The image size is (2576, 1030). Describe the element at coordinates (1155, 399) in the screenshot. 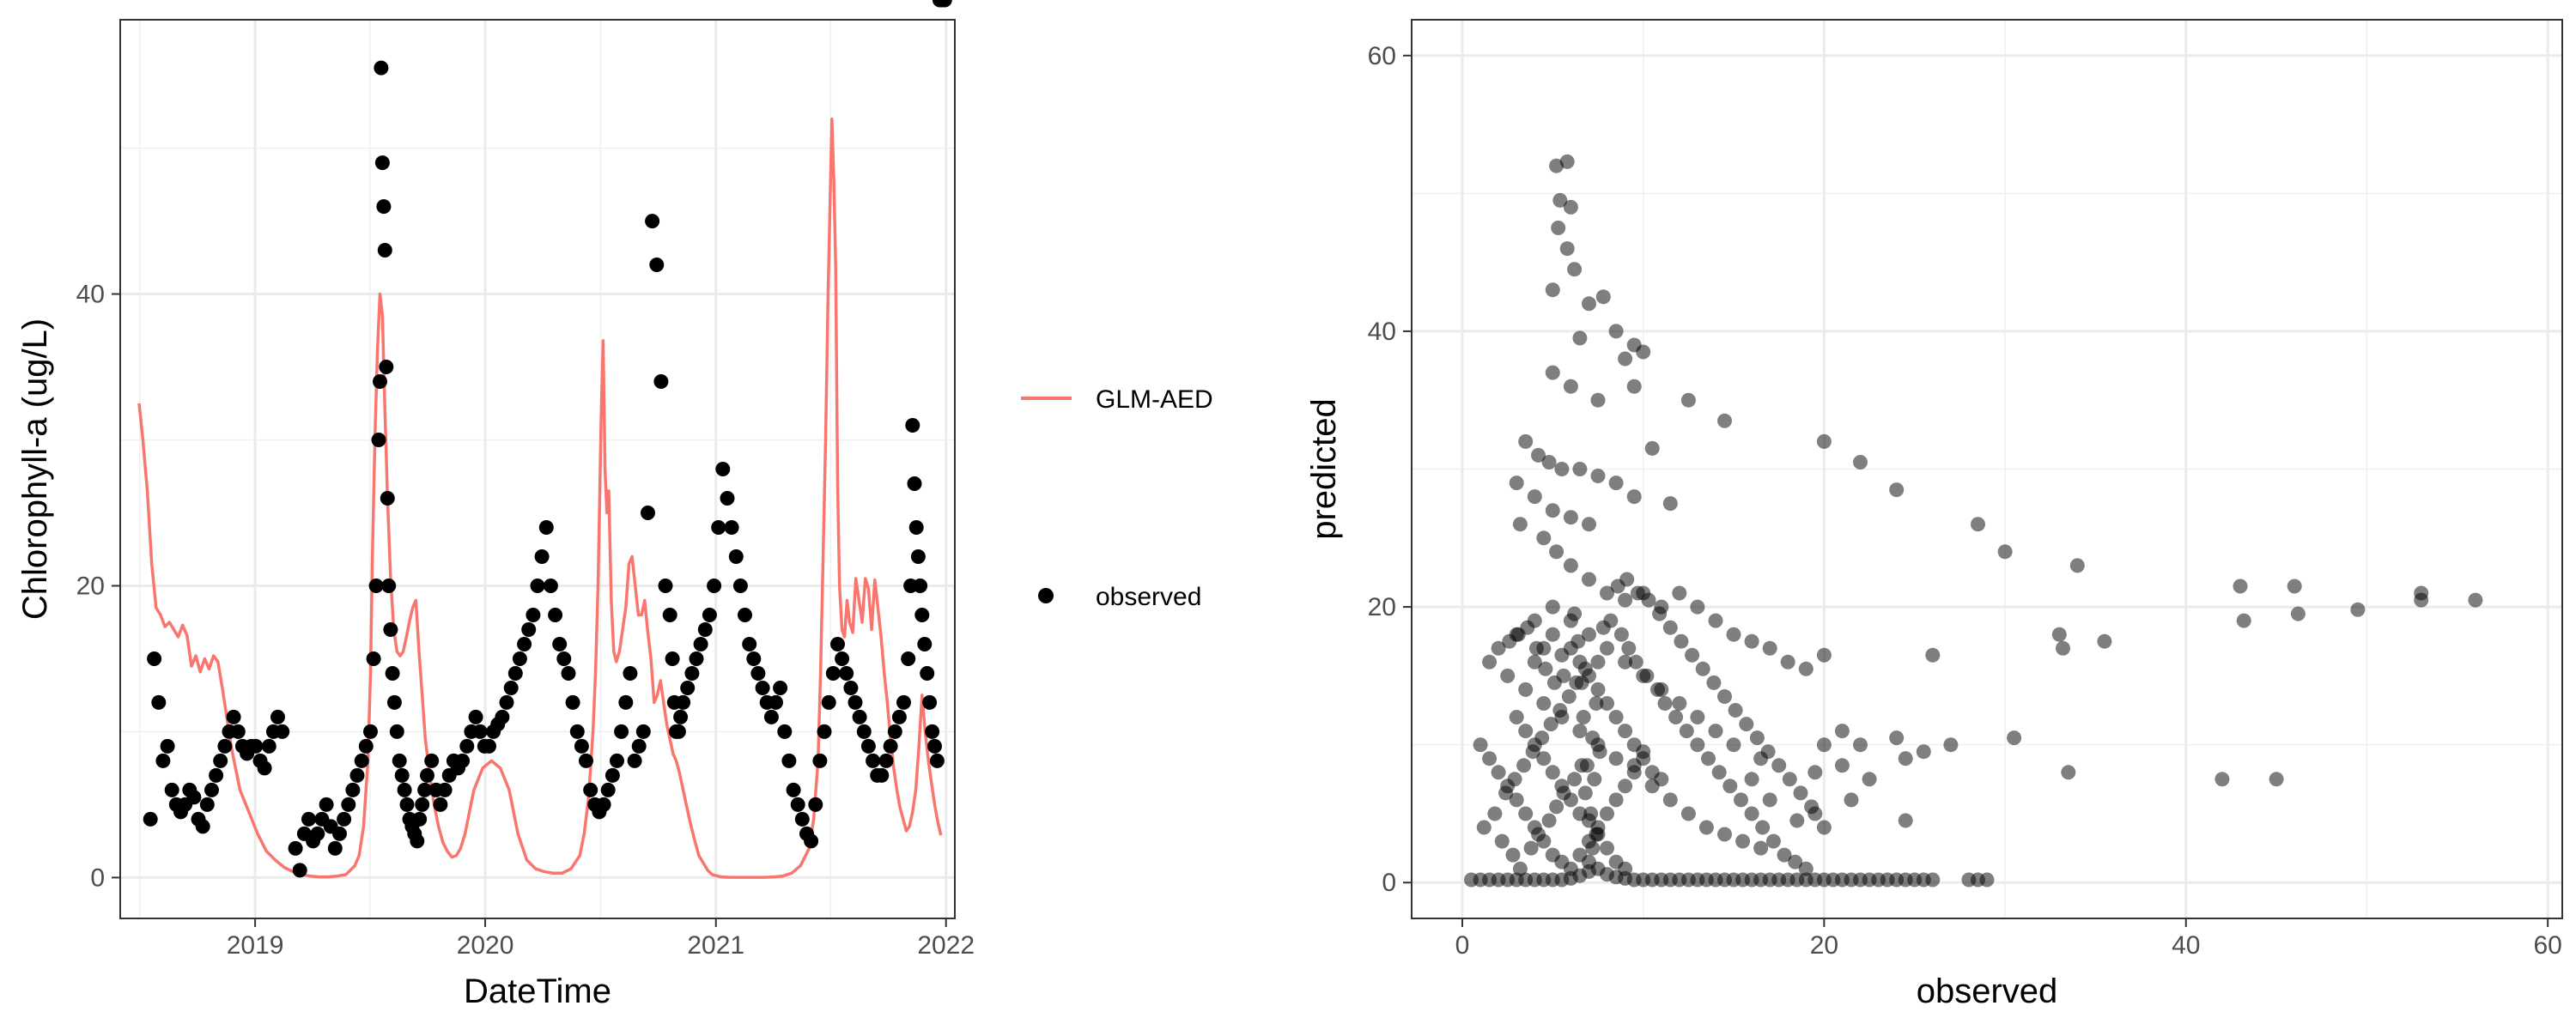

I see `legend-label-glm-aed: GLM-AED` at that location.